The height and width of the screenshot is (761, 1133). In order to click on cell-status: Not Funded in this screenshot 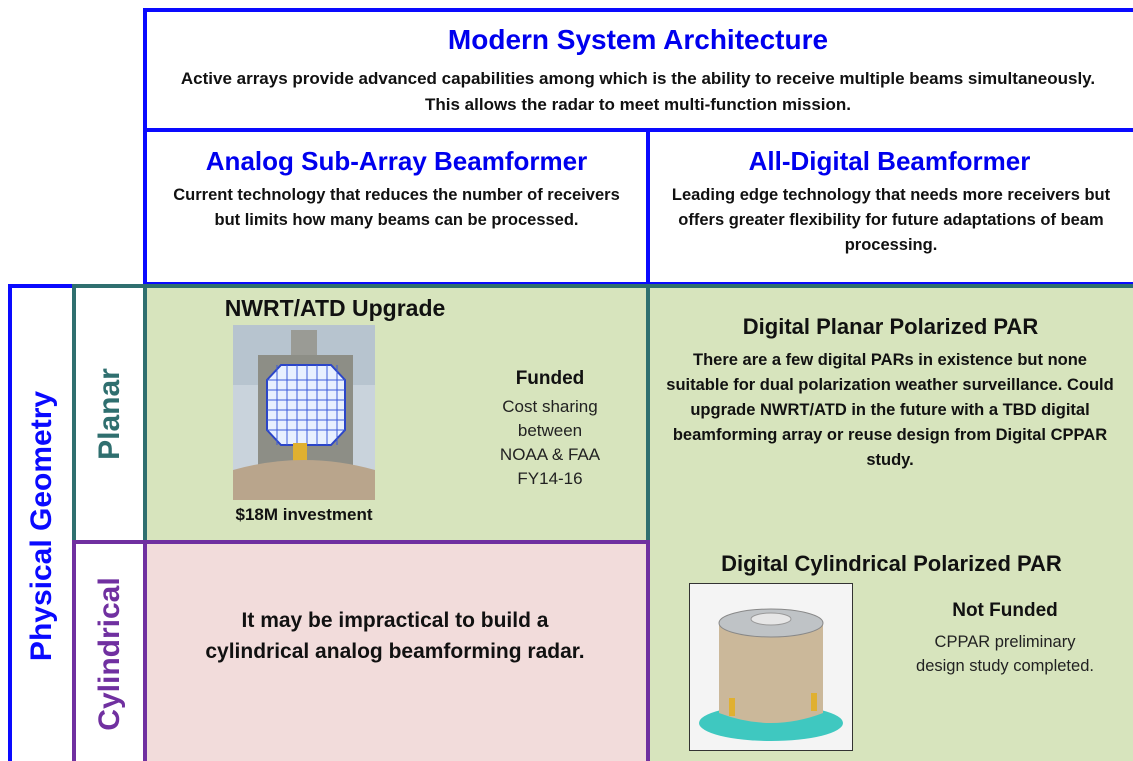, I will do `click(1005, 610)`.